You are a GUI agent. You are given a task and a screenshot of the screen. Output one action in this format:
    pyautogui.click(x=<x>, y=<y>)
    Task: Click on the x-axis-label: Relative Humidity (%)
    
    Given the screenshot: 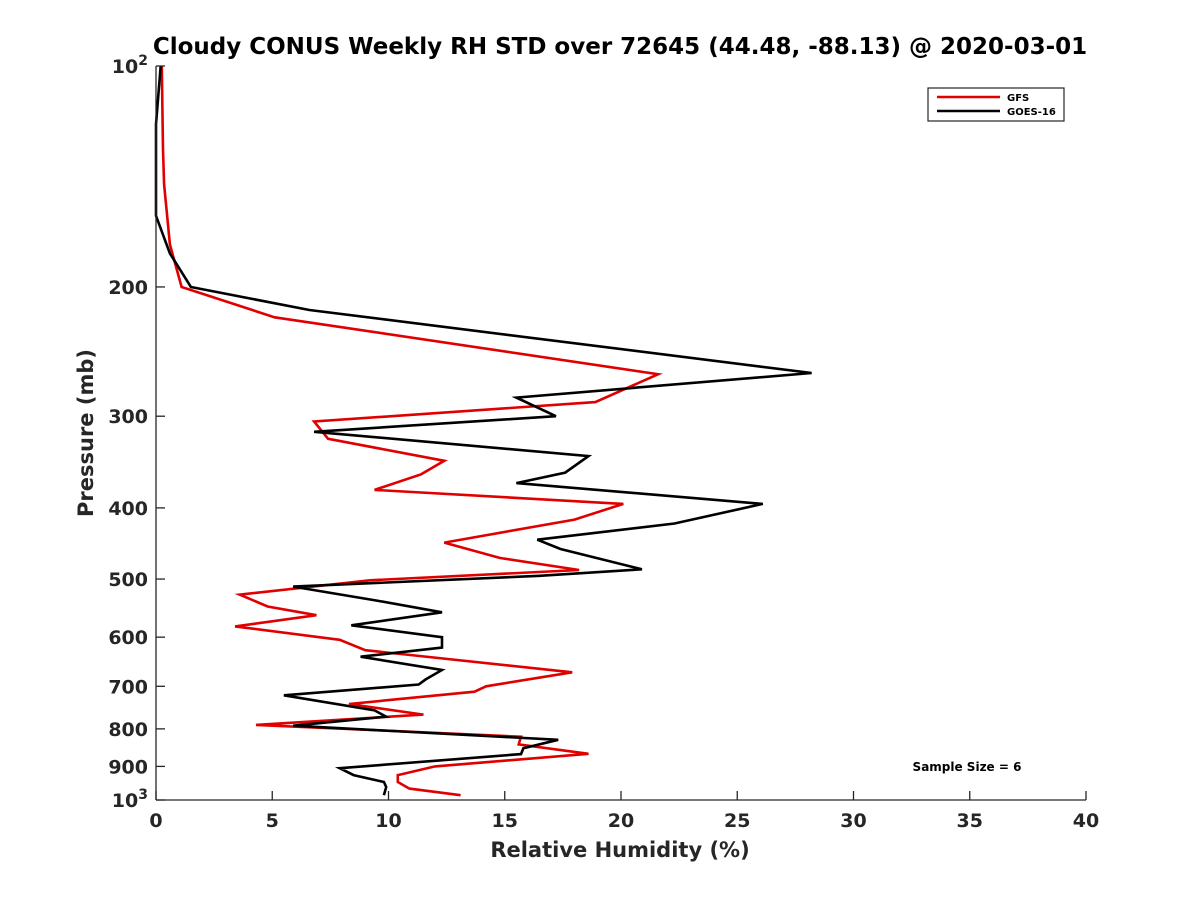 What is the action you would take?
    pyautogui.click(x=619, y=850)
    